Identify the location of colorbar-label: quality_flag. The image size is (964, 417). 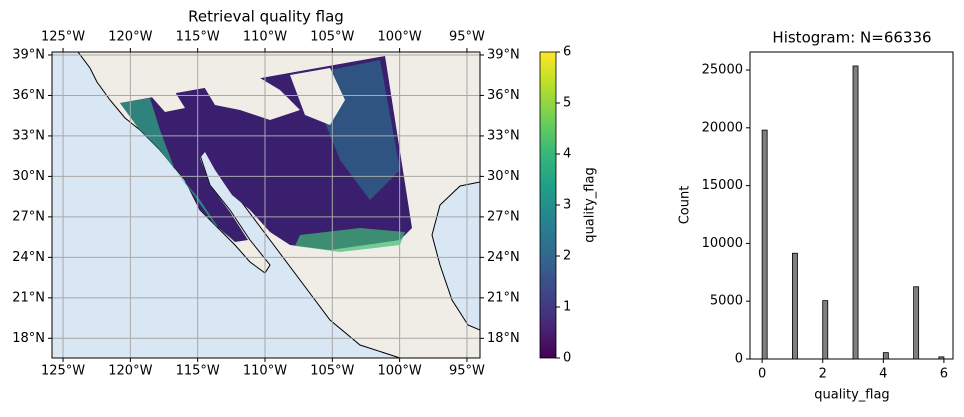
(590, 204).